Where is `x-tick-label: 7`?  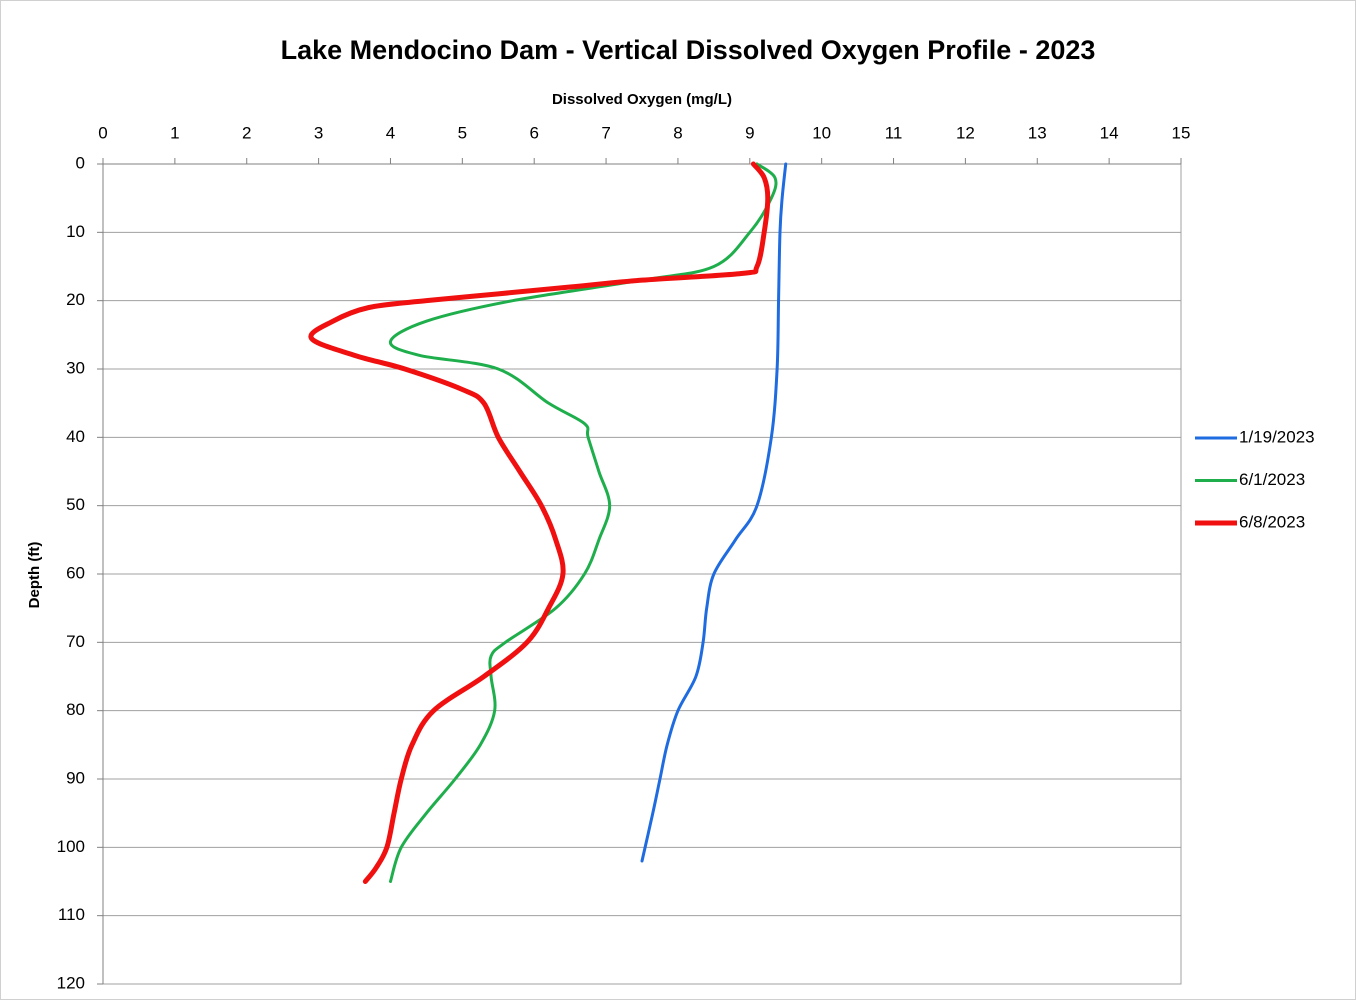
x-tick-label: 7 is located at coordinates (605, 132).